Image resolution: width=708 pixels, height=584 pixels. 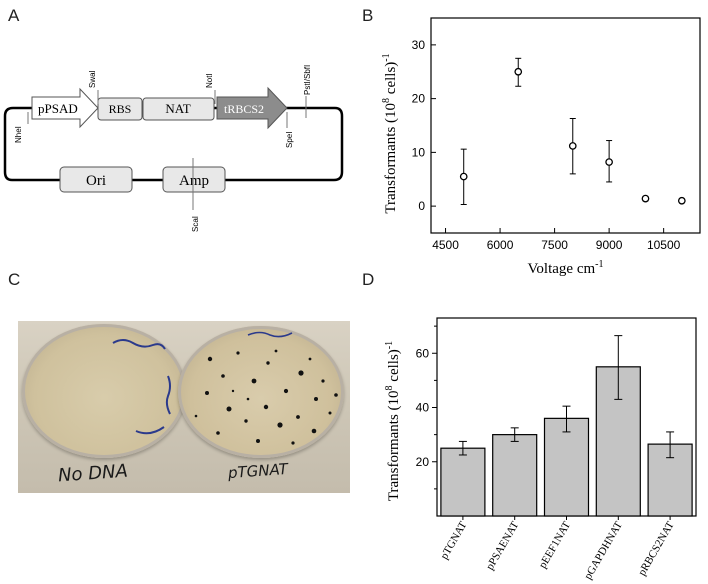 What do you see at coordinates (225, 388) in the screenshot?
I see `colonies` at bounding box center [225, 388].